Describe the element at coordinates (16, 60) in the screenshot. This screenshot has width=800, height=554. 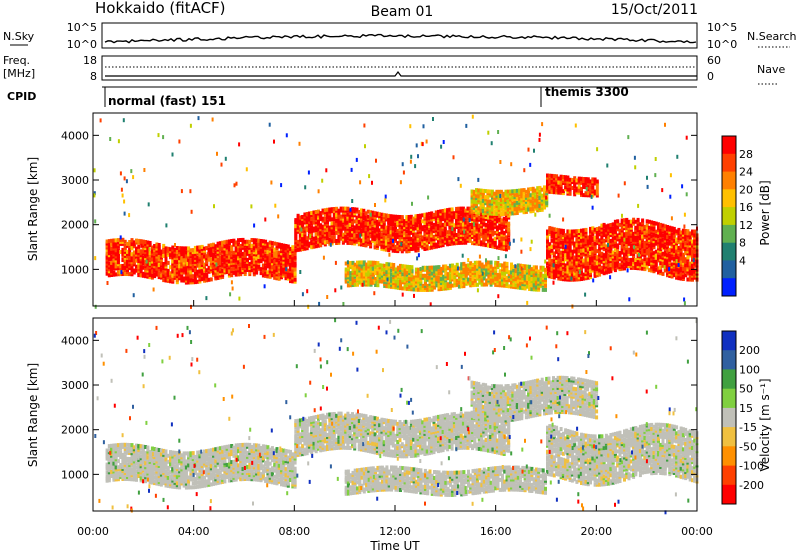
I see `freq-label-1: Freq.` at that location.